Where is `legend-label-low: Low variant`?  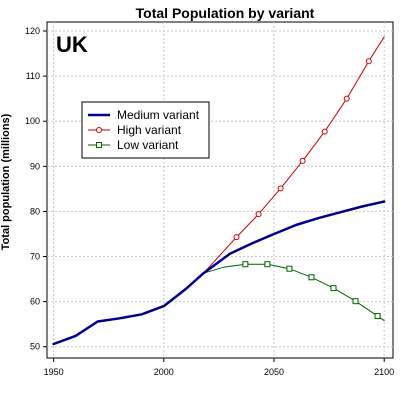 legend-label-low: Low variant is located at coordinates (148, 145).